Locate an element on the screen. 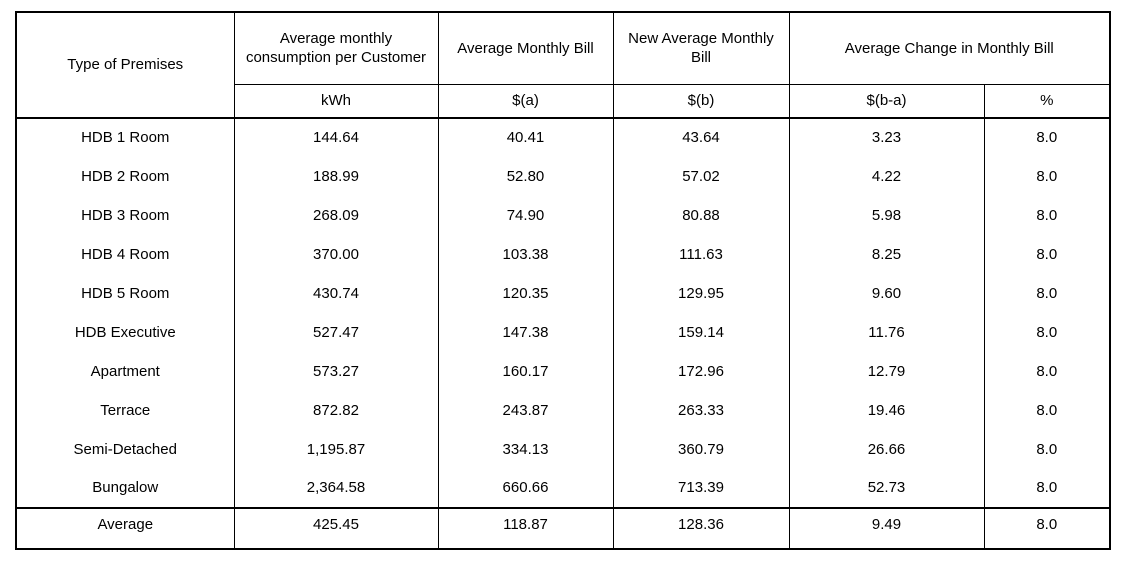 The image size is (1124, 581). cell-premises: HDB 4 Room is located at coordinates (125, 254).